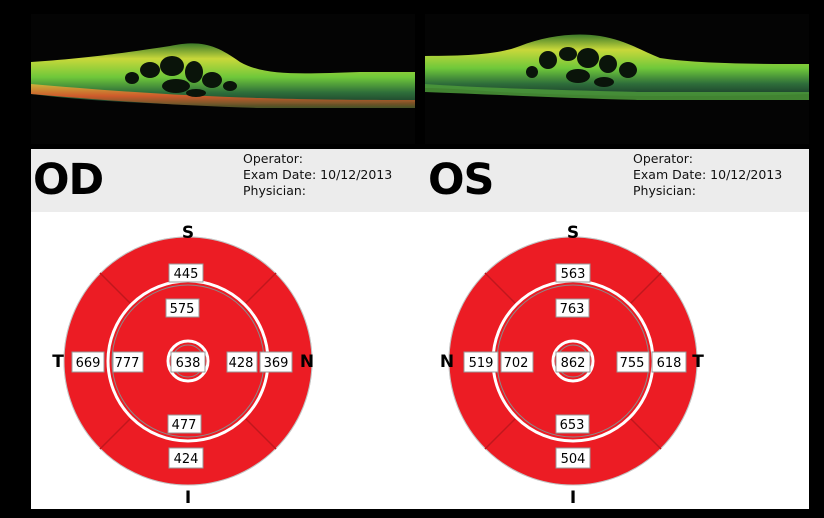  Describe the element at coordinates (572, 309) in the screenshot. I see `os-inner-superior: 763` at that location.